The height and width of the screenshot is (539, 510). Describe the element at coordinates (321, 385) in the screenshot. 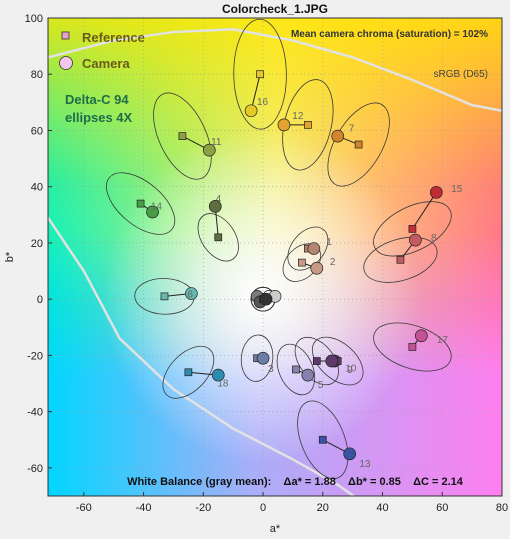

I see `patch-label-5: 5` at that location.